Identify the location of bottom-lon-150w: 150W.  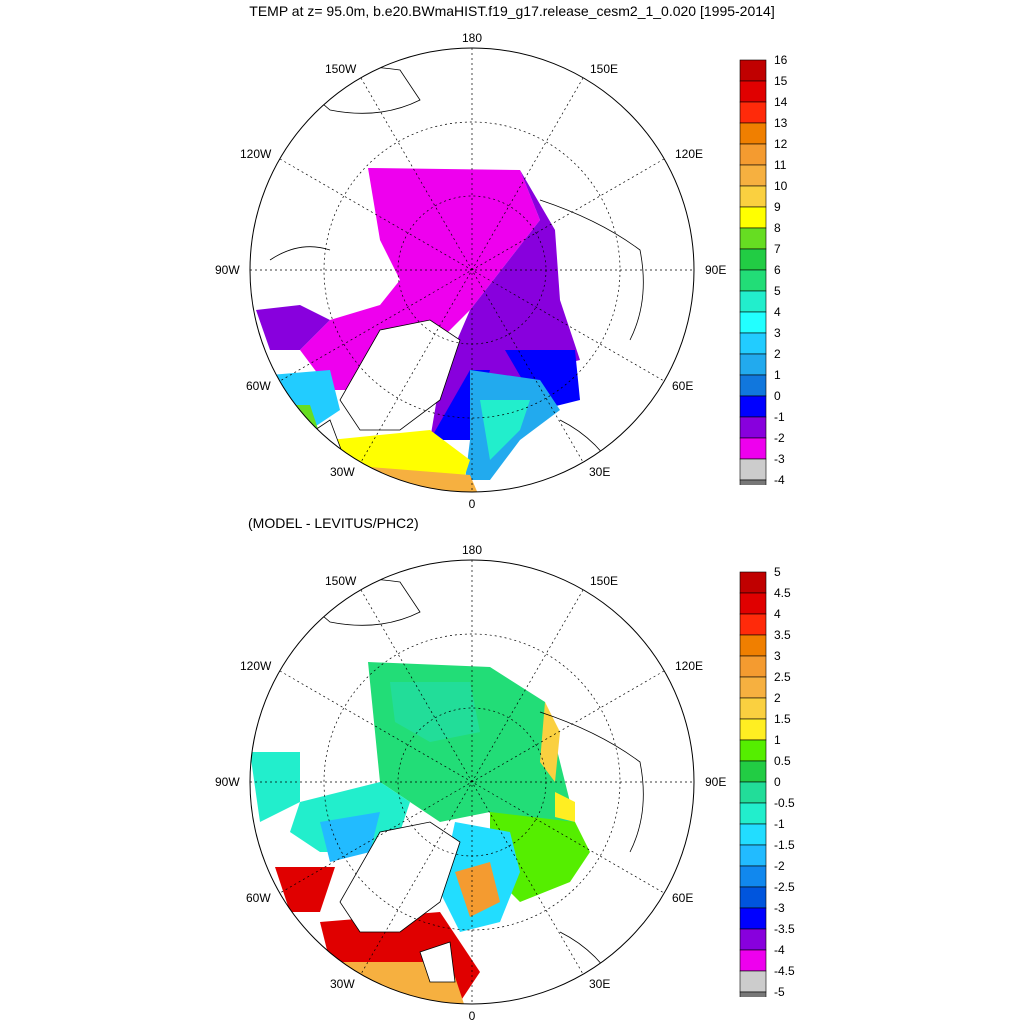
(341, 581).